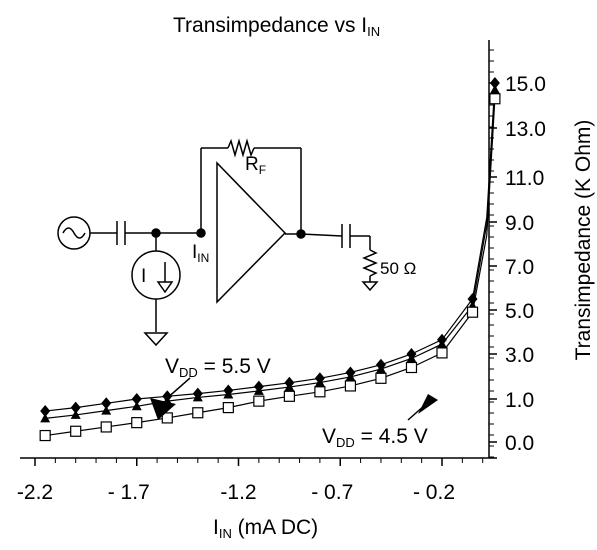  Describe the element at coordinates (519, 443) in the screenshot. I see `y-tick-label: 0.0` at that location.